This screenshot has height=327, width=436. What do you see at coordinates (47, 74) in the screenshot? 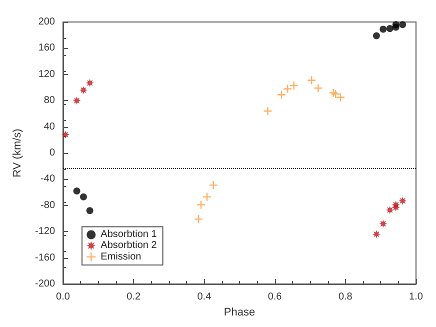
I see `y-tick-label: 120` at bounding box center [47, 74].